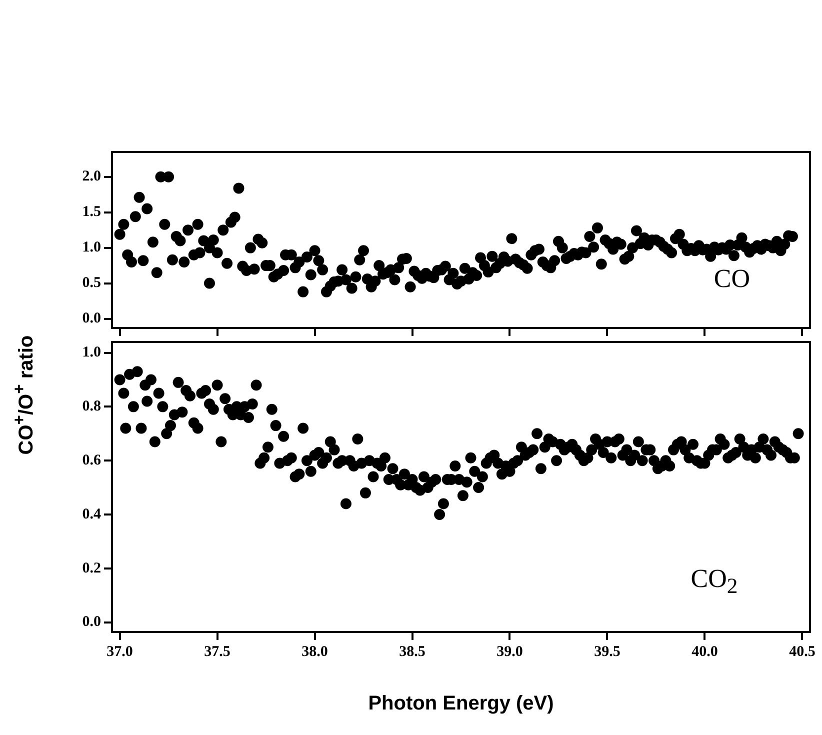 The height and width of the screenshot is (735, 822). Describe the element at coordinates (119, 652) in the screenshot. I see `x-tick-label: 37.0` at that location.